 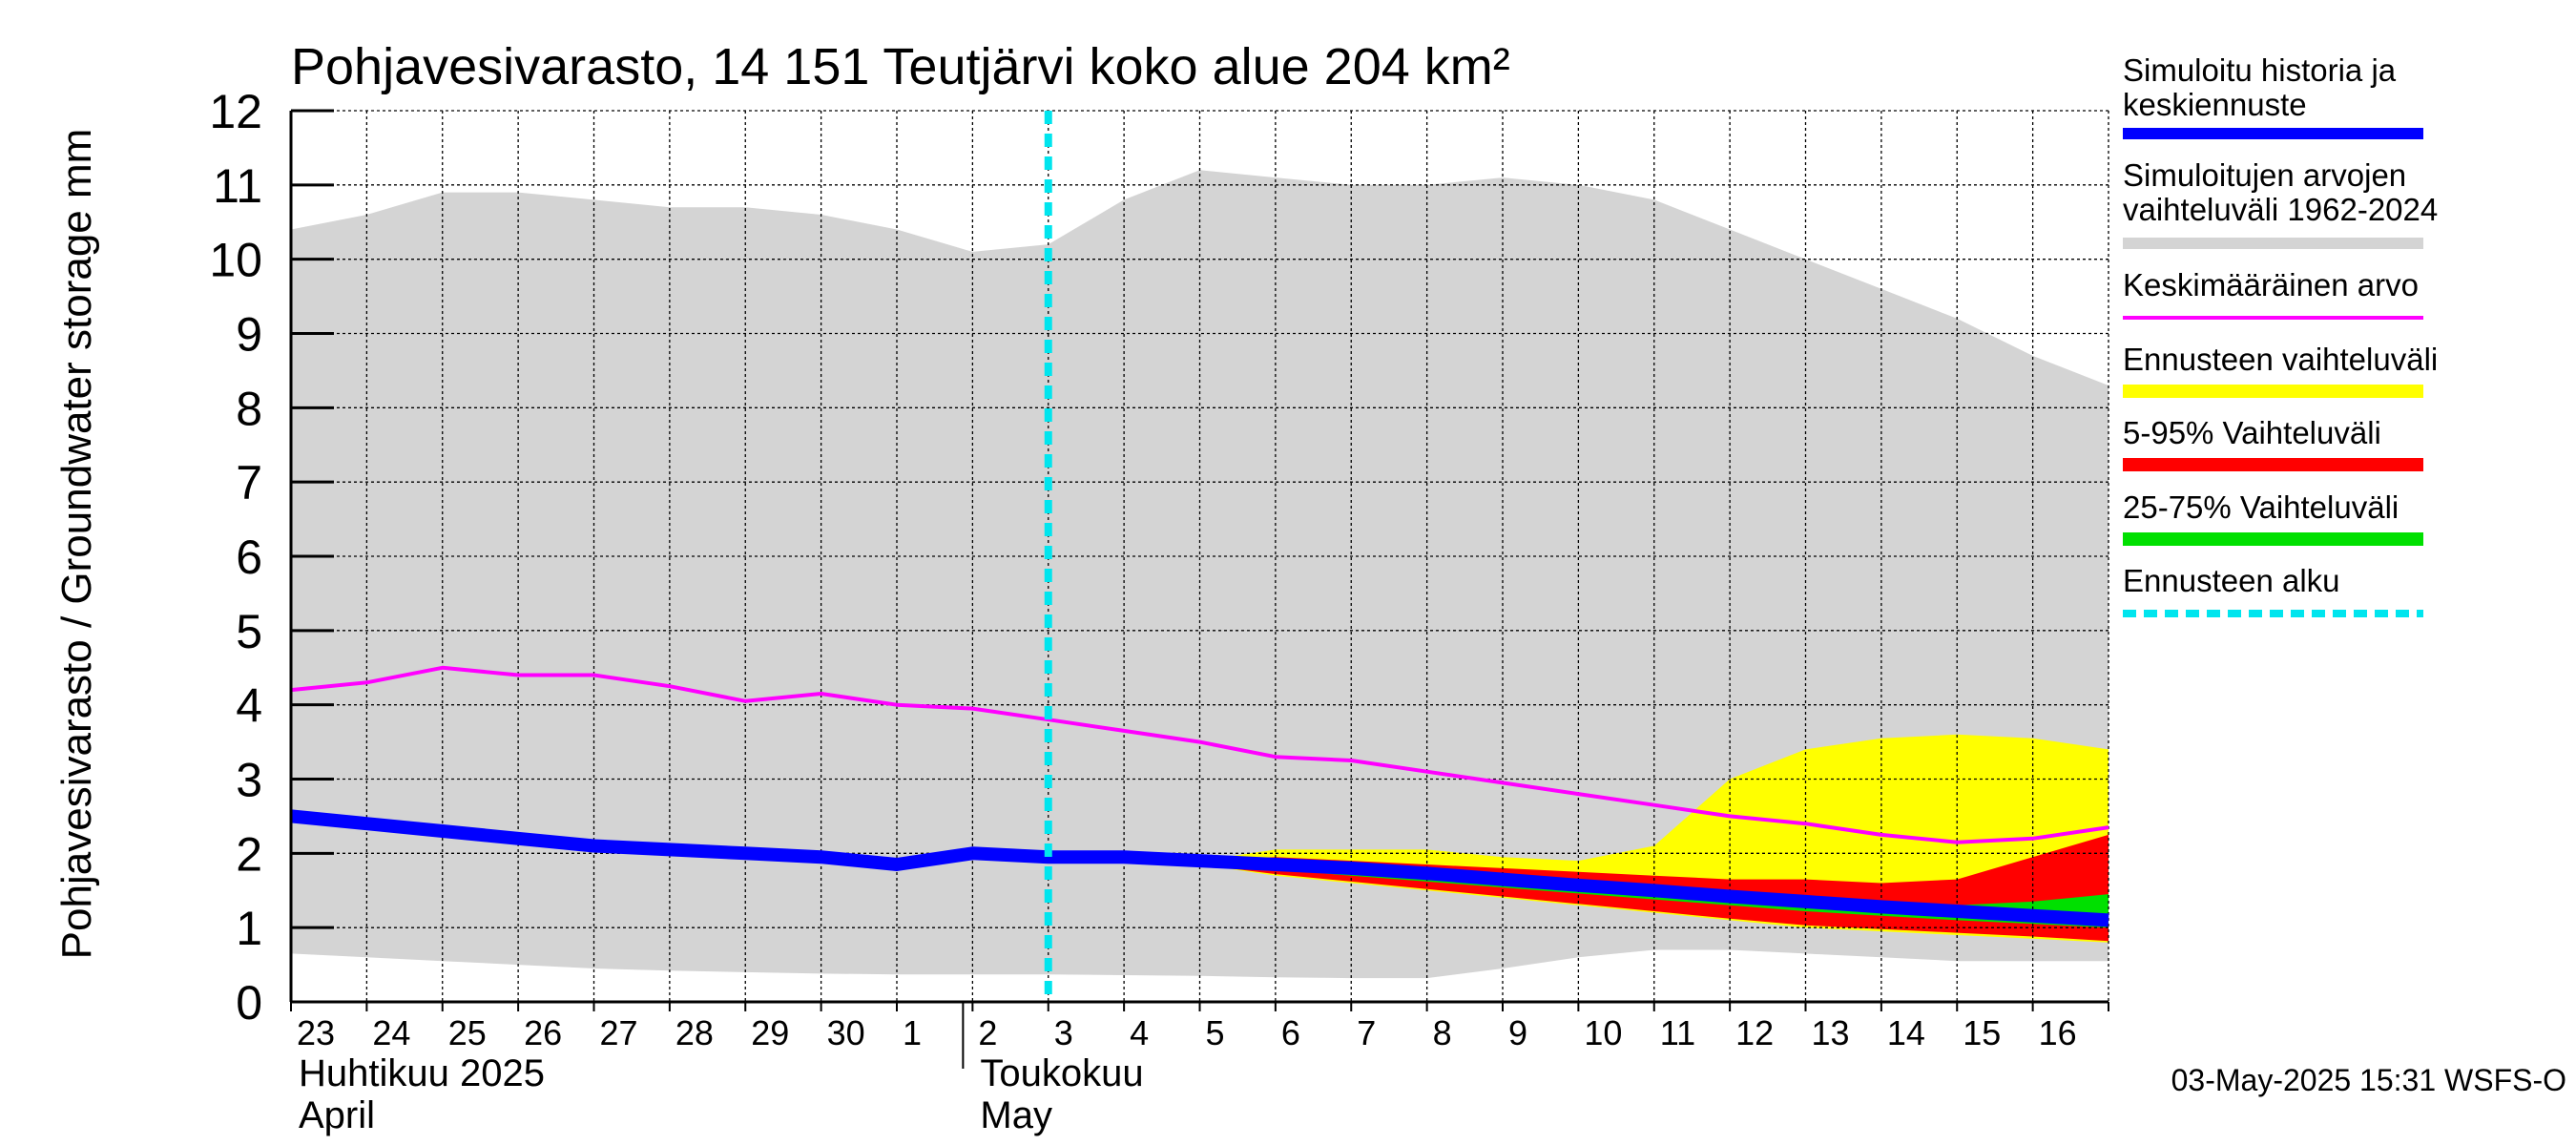 I want to click on x-tick-label: 9, so click(x=1517, y=1032).